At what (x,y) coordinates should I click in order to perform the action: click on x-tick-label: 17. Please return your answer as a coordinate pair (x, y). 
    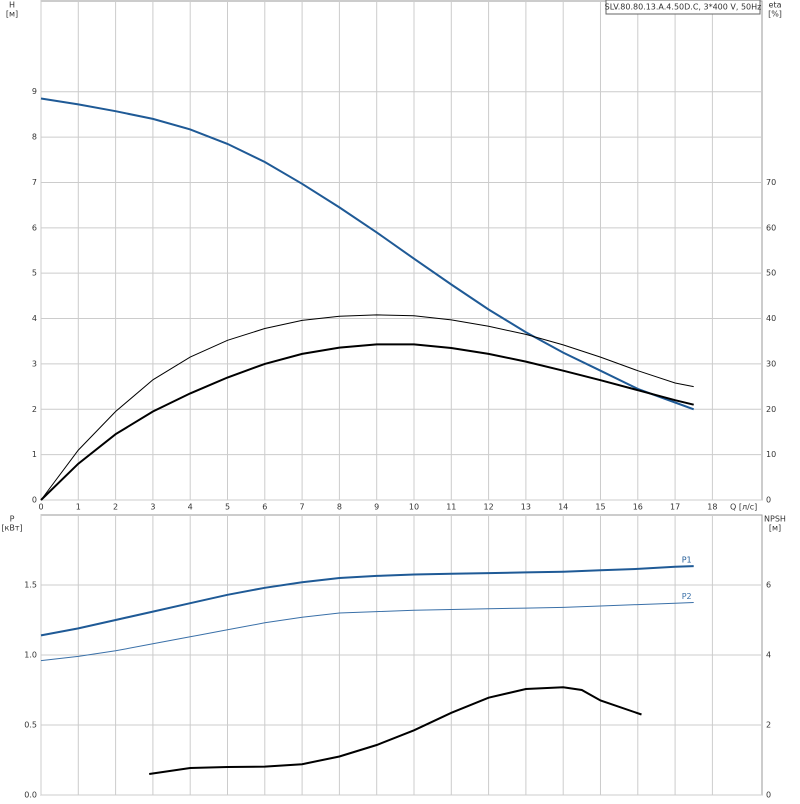
    Looking at the image, I should click on (675, 507).